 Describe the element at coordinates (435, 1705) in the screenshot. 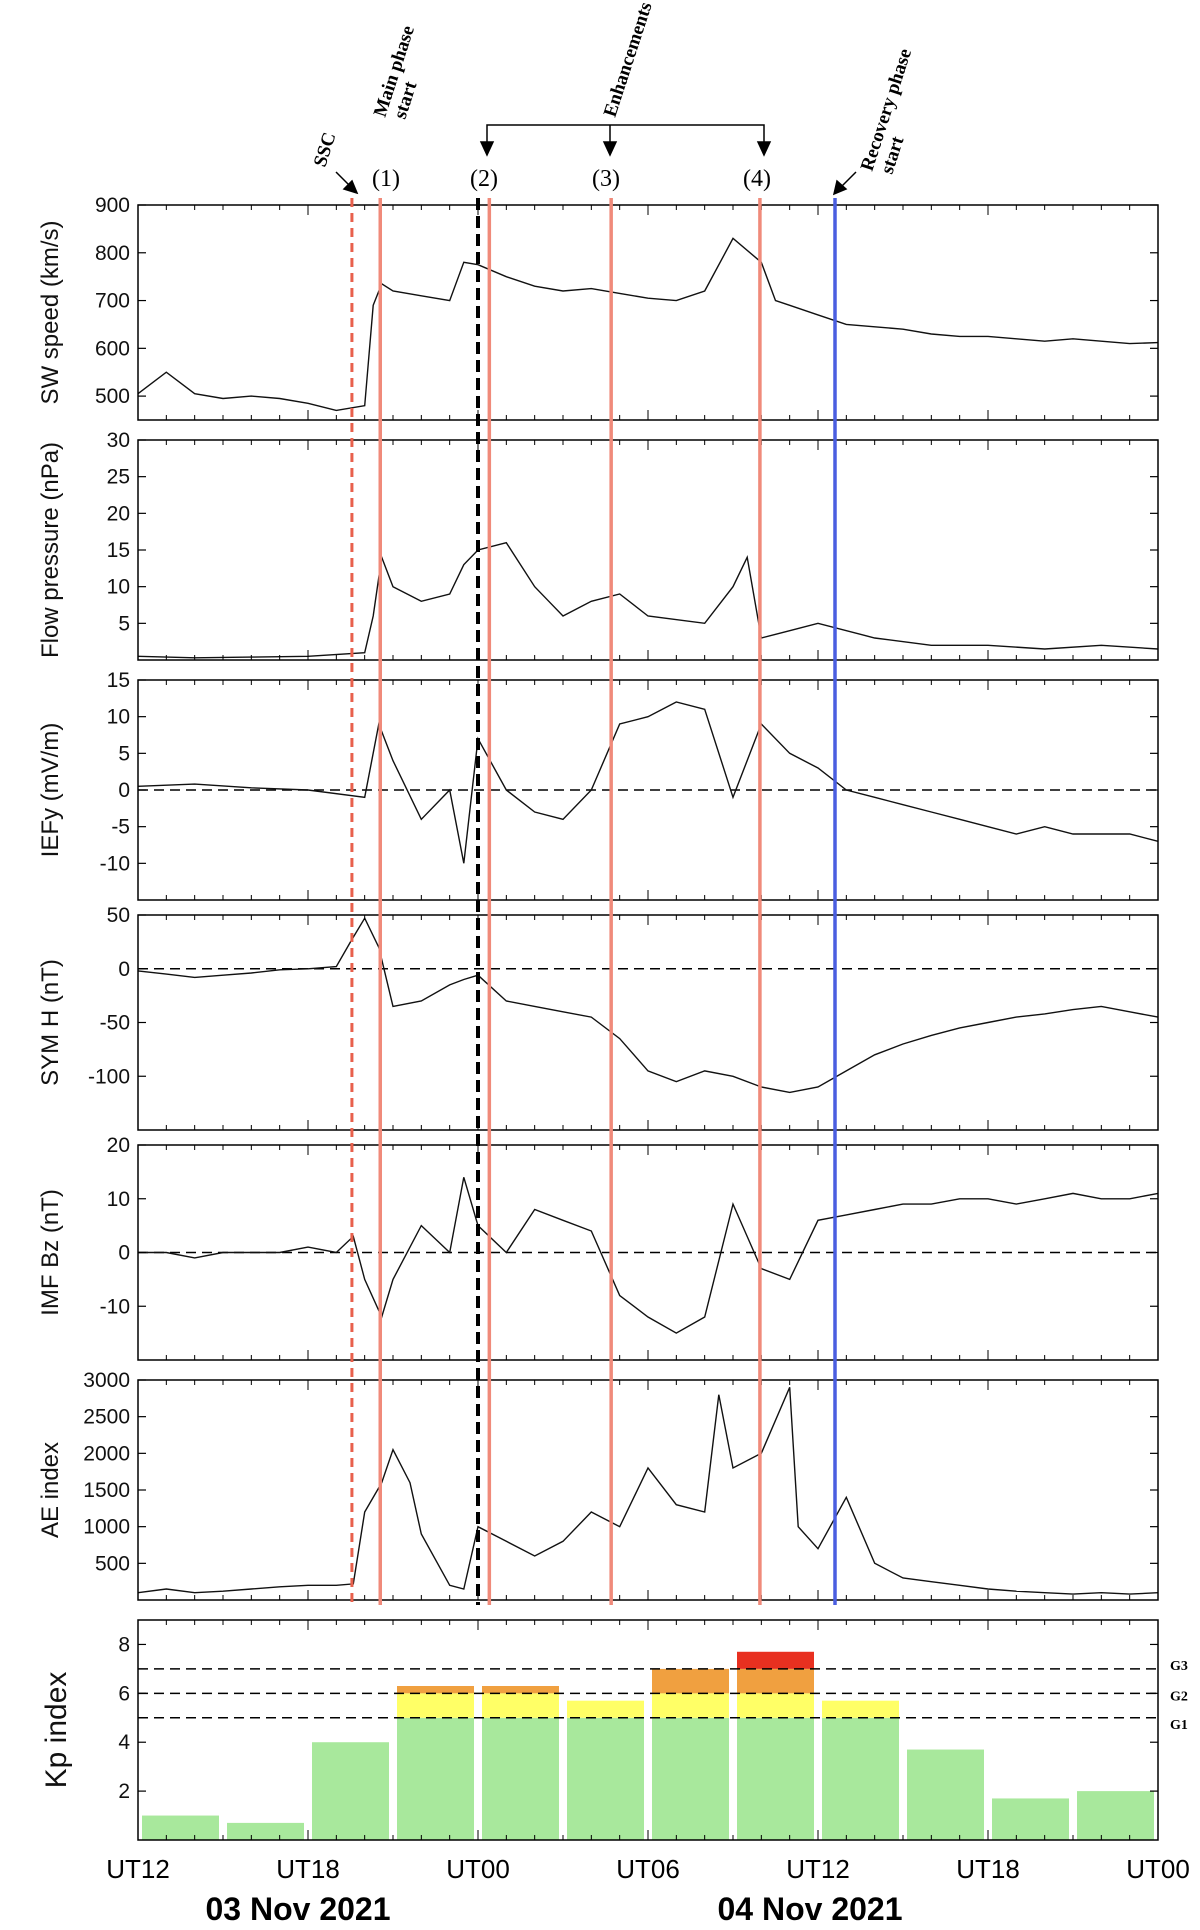

I see `kp-bar-4-yellow` at that location.